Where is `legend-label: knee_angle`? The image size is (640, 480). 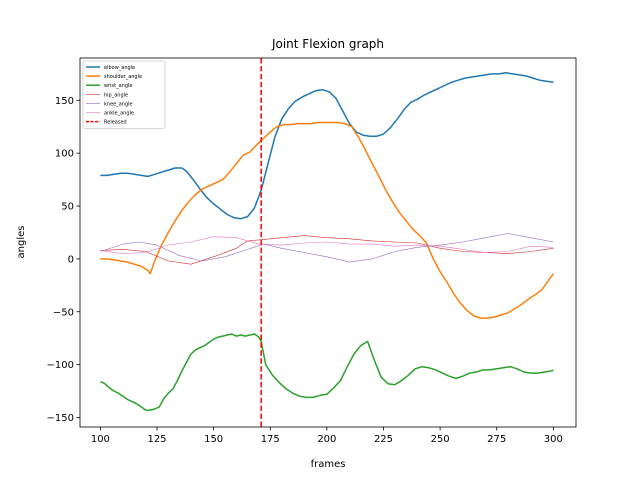
legend-label: knee_angle is located at coordinates (118, 104).